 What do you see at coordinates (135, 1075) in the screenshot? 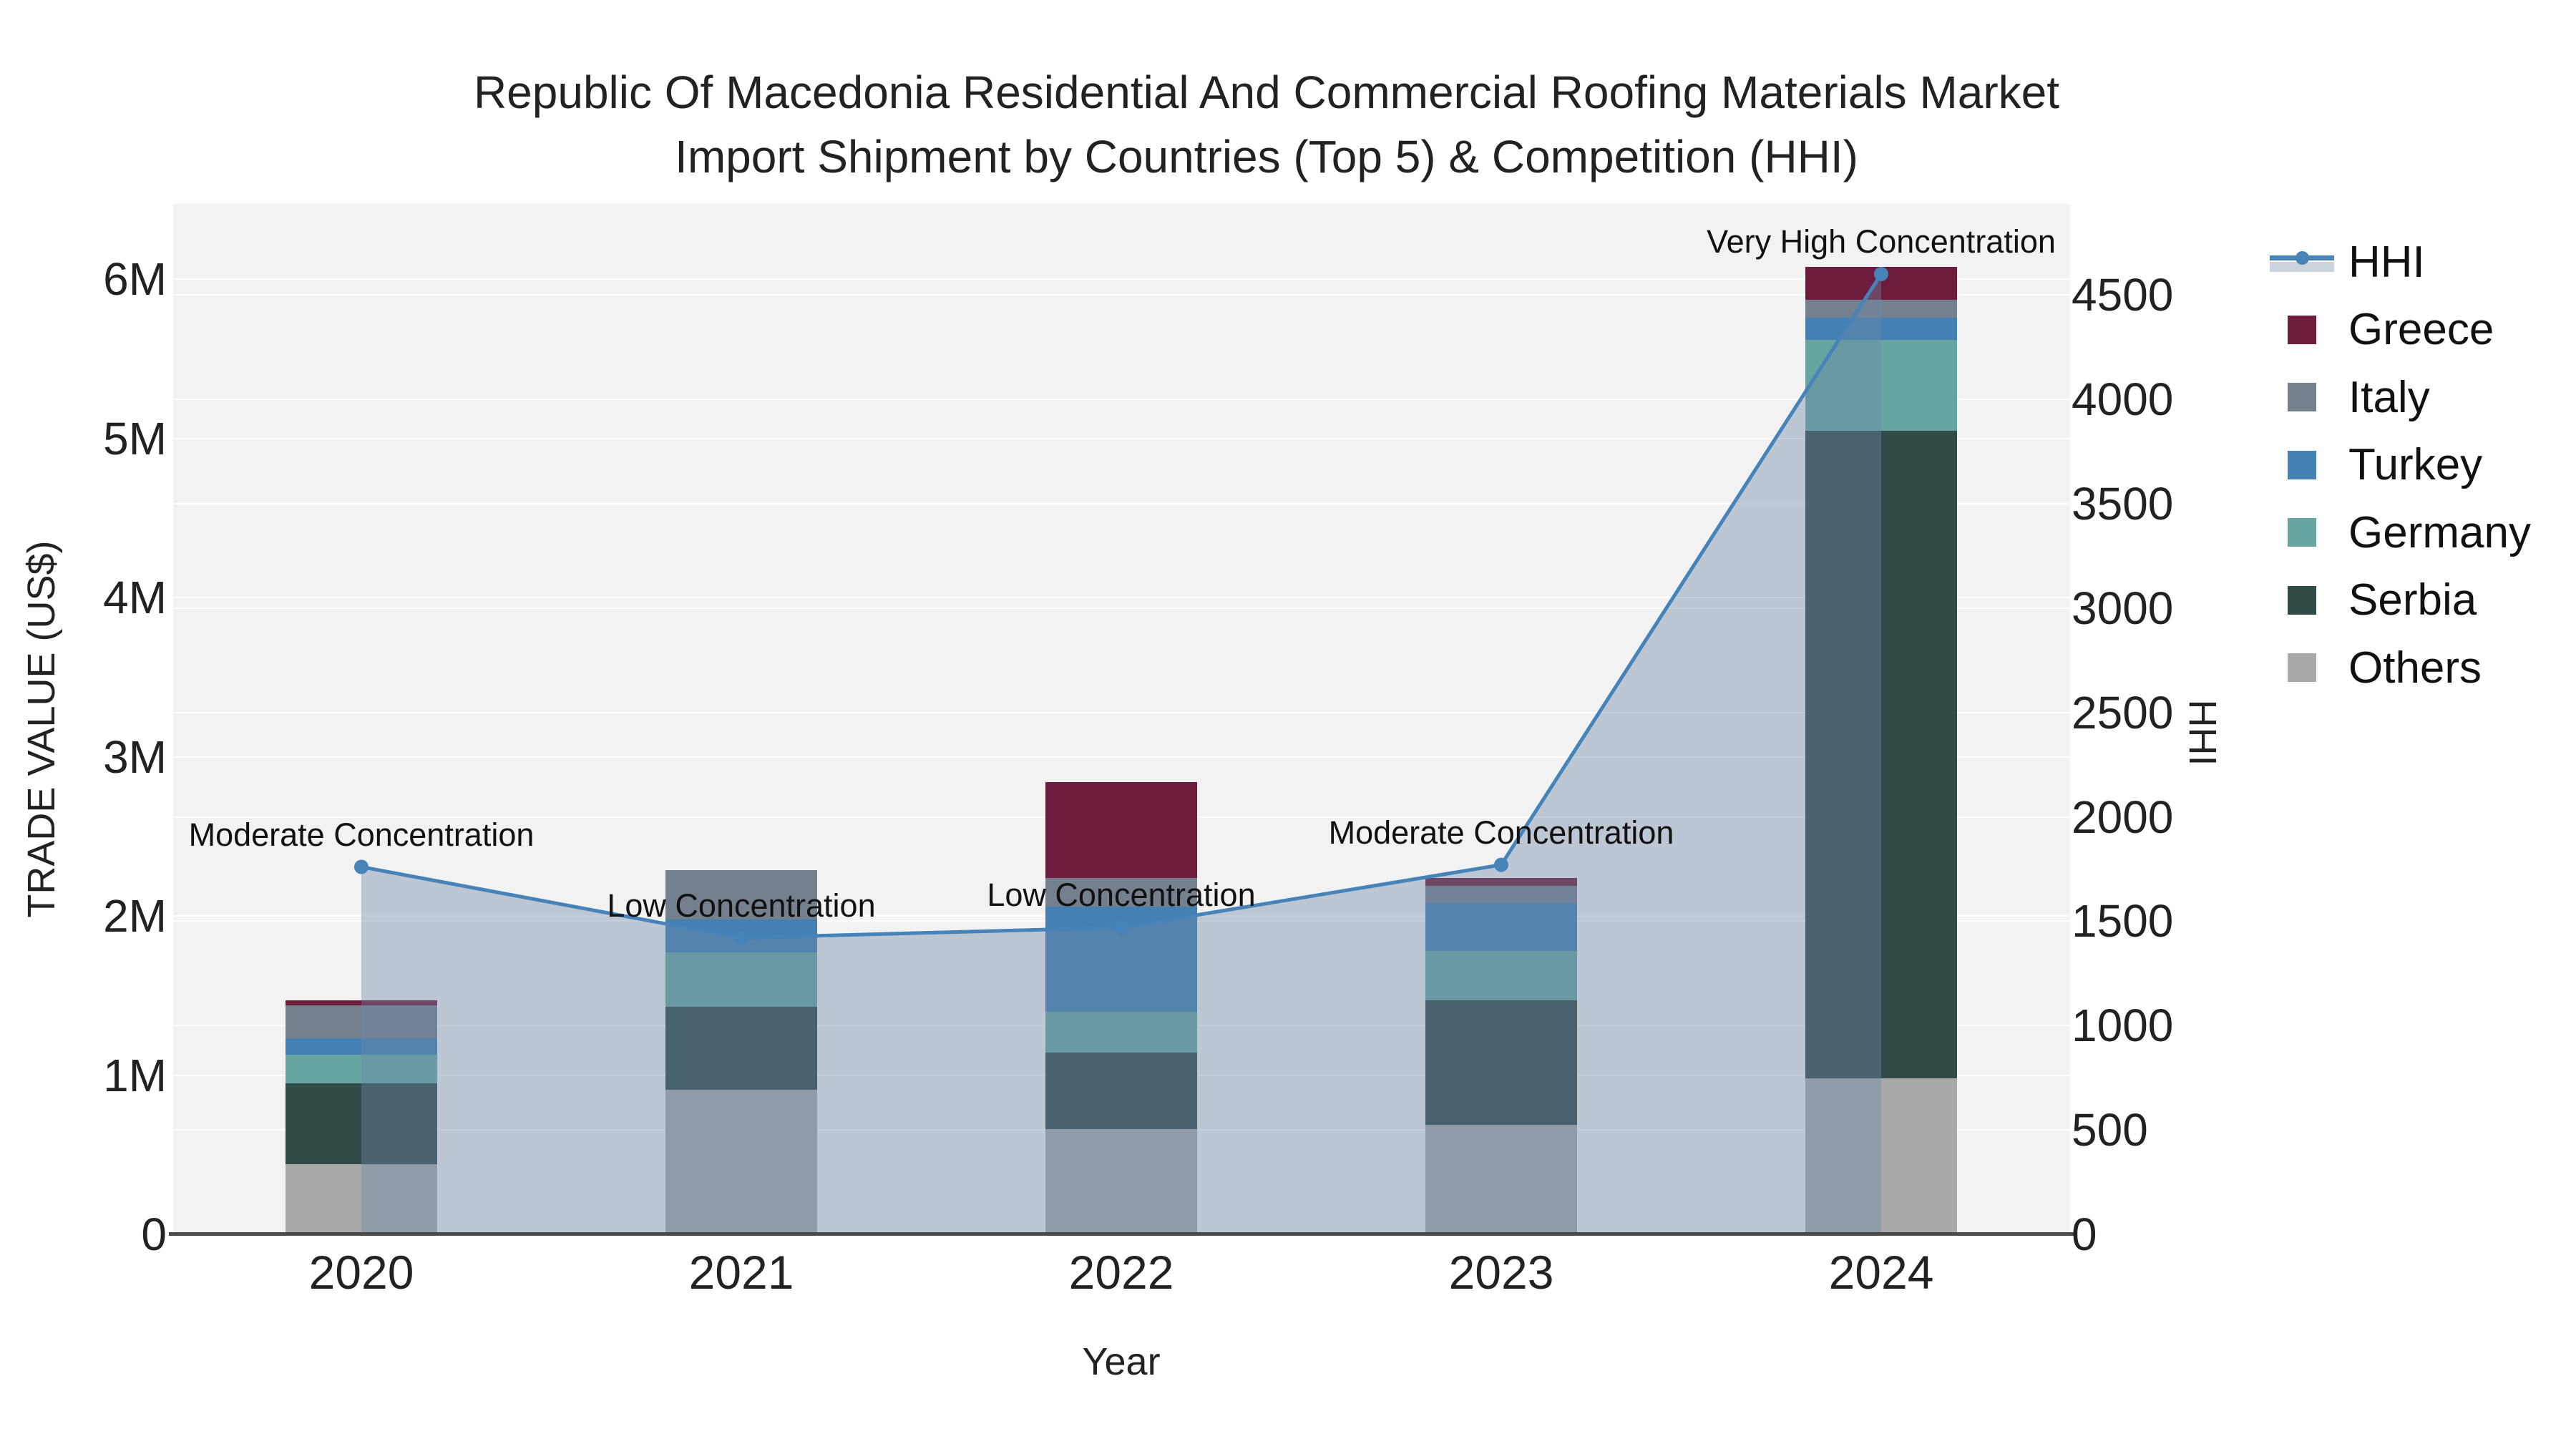
I see `y-left-tick-label: 1M` at bounding box center [135, 1075].